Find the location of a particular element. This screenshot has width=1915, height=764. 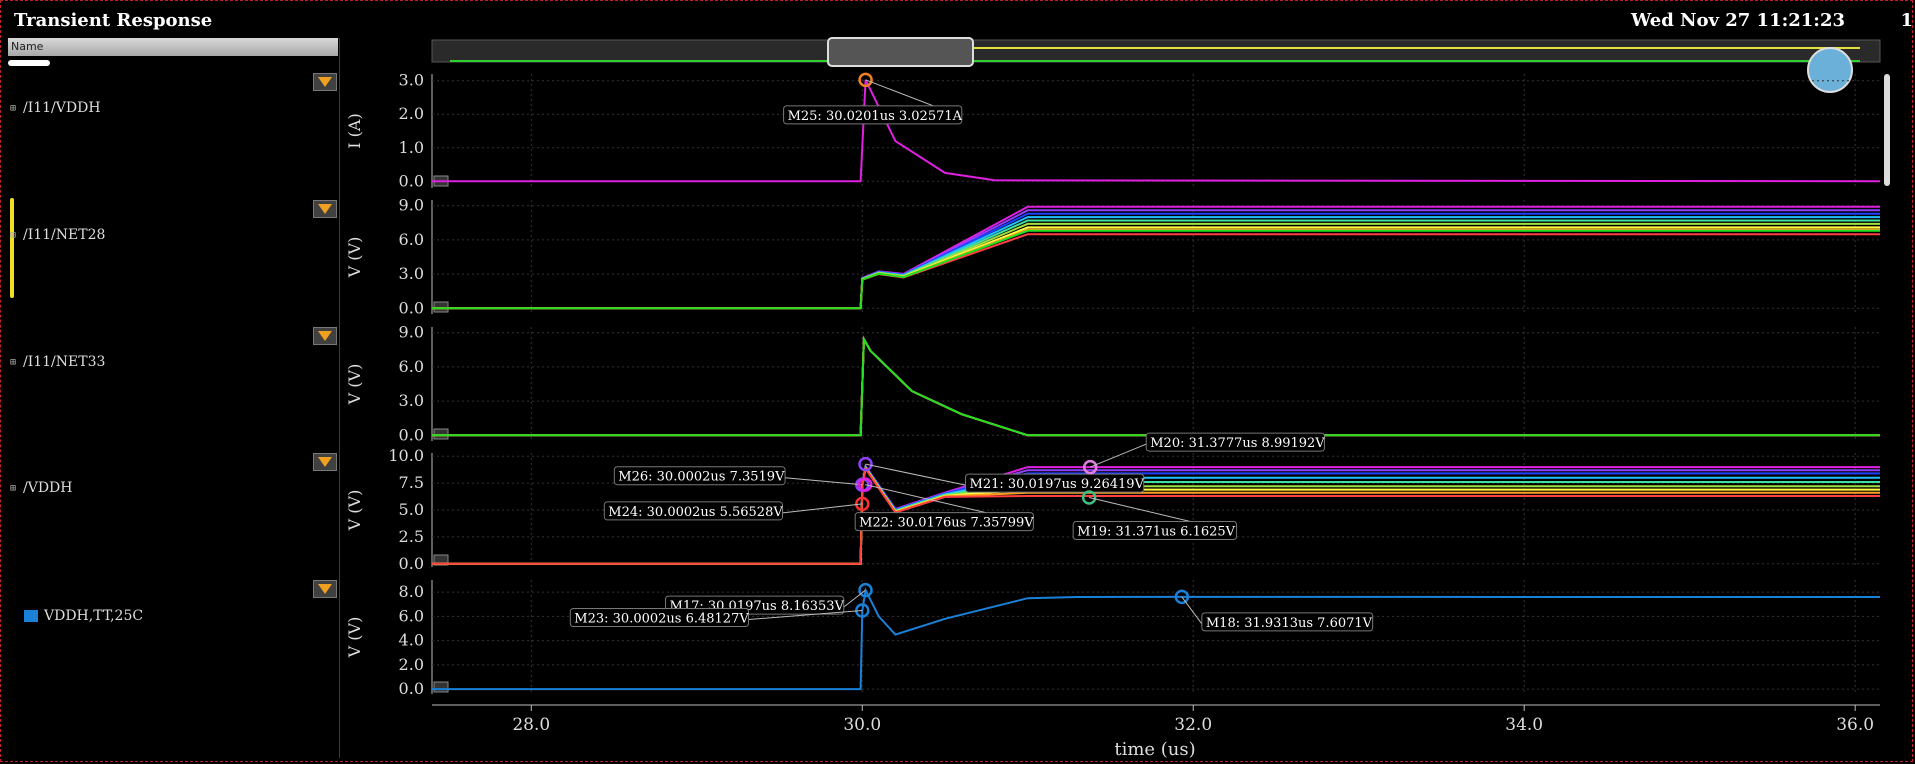

marker: M25: 30.0201us 3.02571A is located at coordinates (873, 98).